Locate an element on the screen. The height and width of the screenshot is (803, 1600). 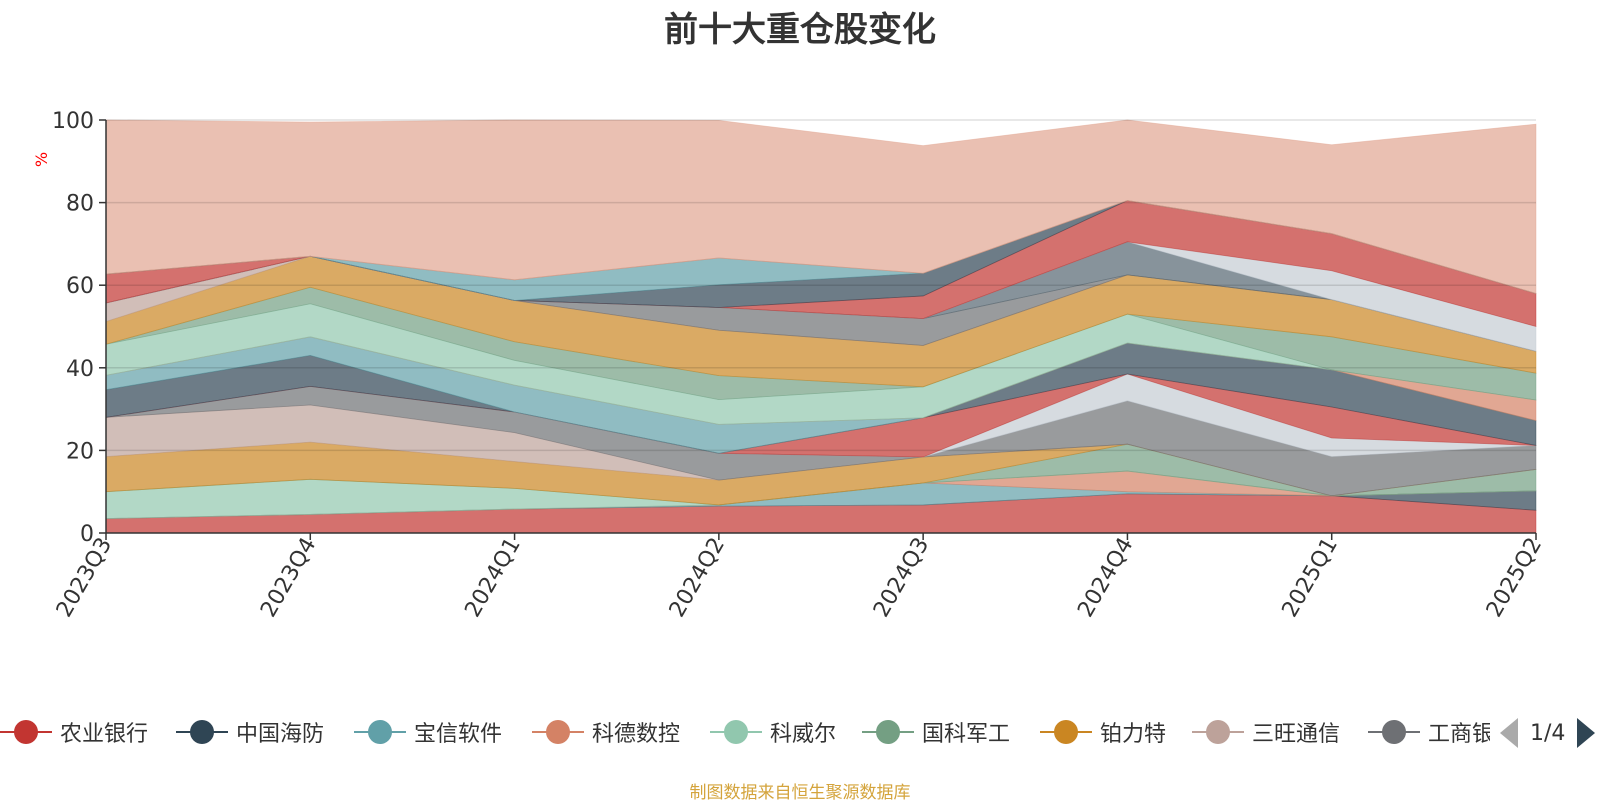
legend-label: 科德数控 is located at coordinates (636, 734).